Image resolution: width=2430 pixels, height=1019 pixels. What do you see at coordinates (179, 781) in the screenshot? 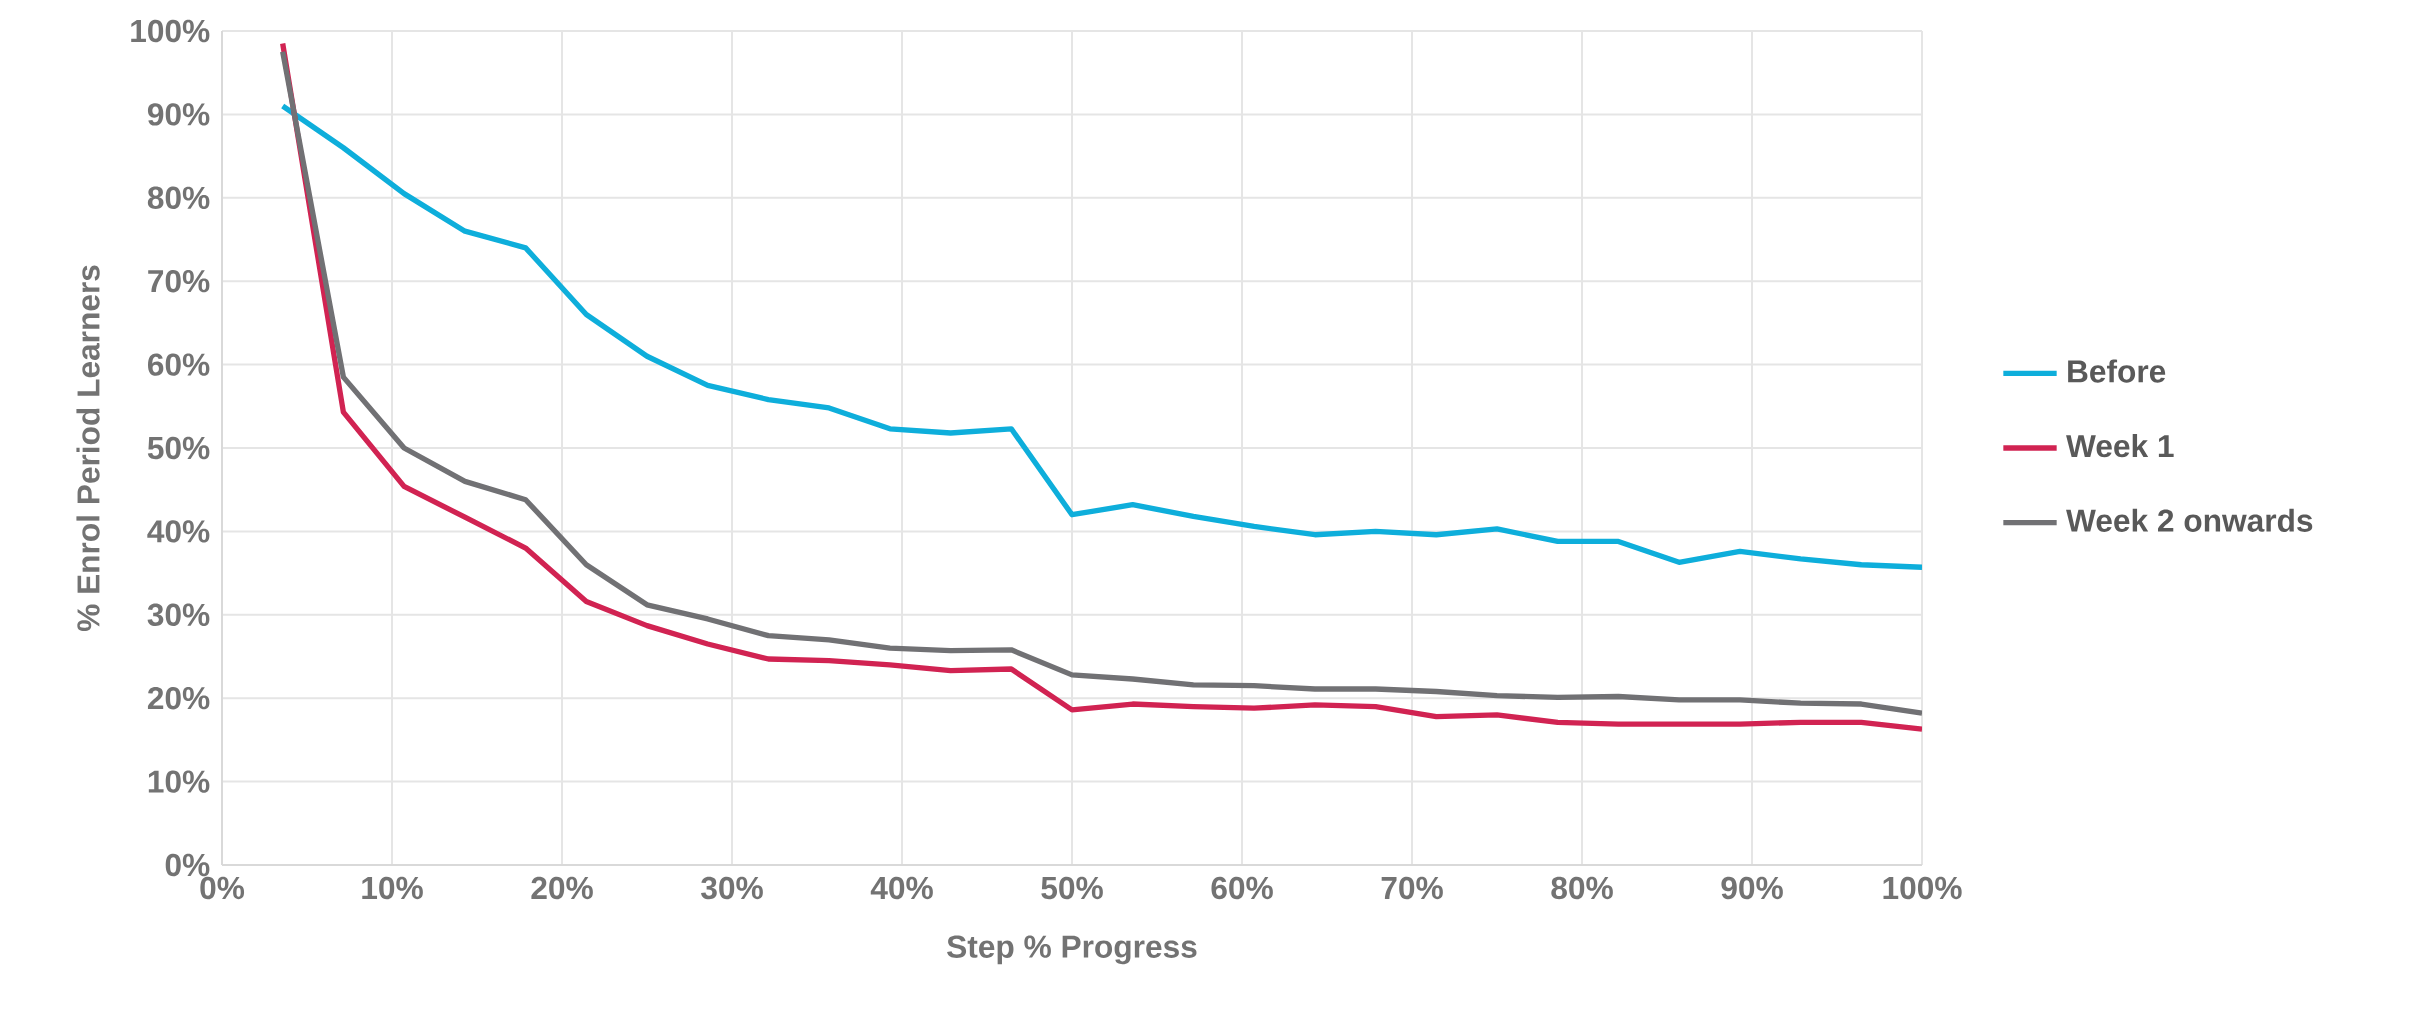
I see `y-tick-label: 10%` at bounding box center [179, 781].